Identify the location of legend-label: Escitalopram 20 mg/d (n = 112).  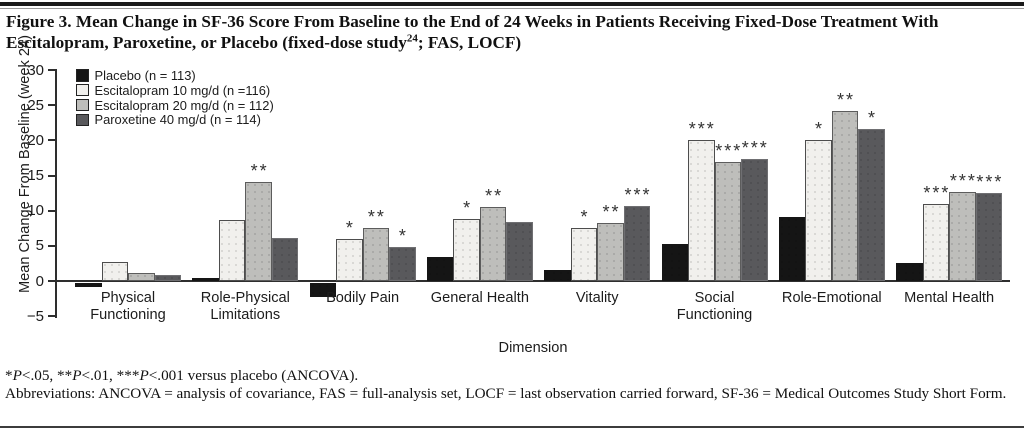
(184, 105).